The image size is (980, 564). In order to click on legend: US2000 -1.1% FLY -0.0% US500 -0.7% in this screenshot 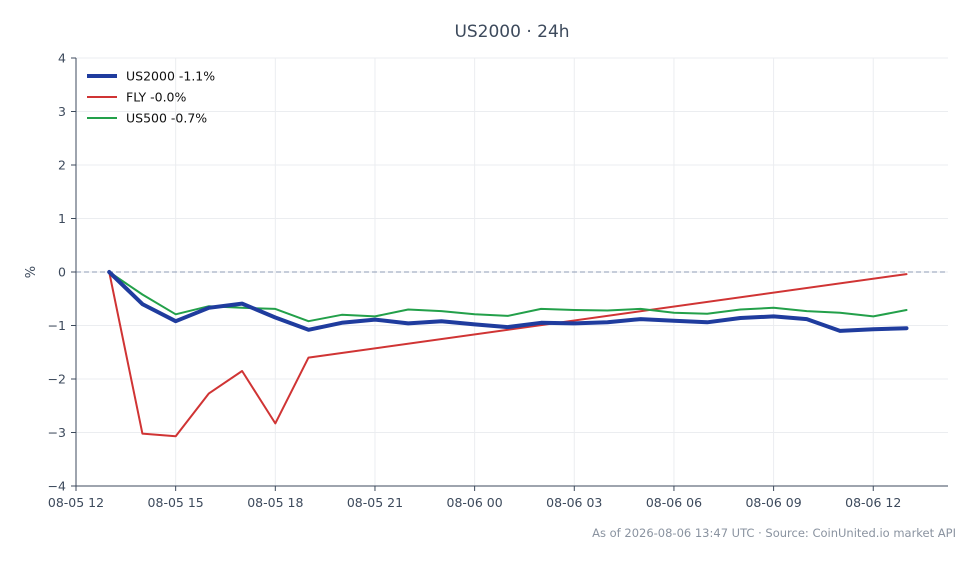, I will do `click(151, 97)`.